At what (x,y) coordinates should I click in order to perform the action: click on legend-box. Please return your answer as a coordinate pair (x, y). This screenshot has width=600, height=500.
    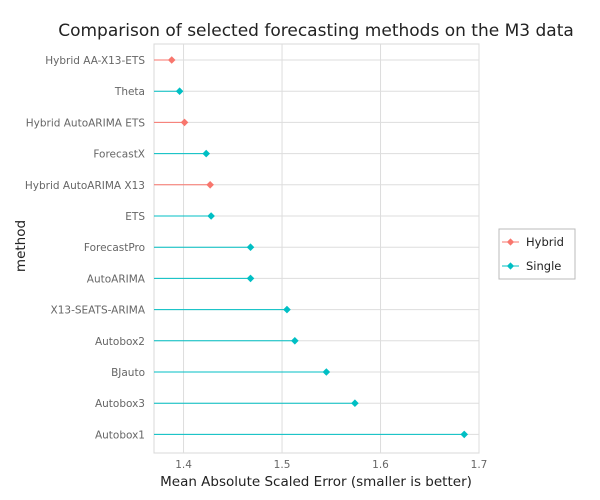
    Looking at the image, I should click on (537, 254).